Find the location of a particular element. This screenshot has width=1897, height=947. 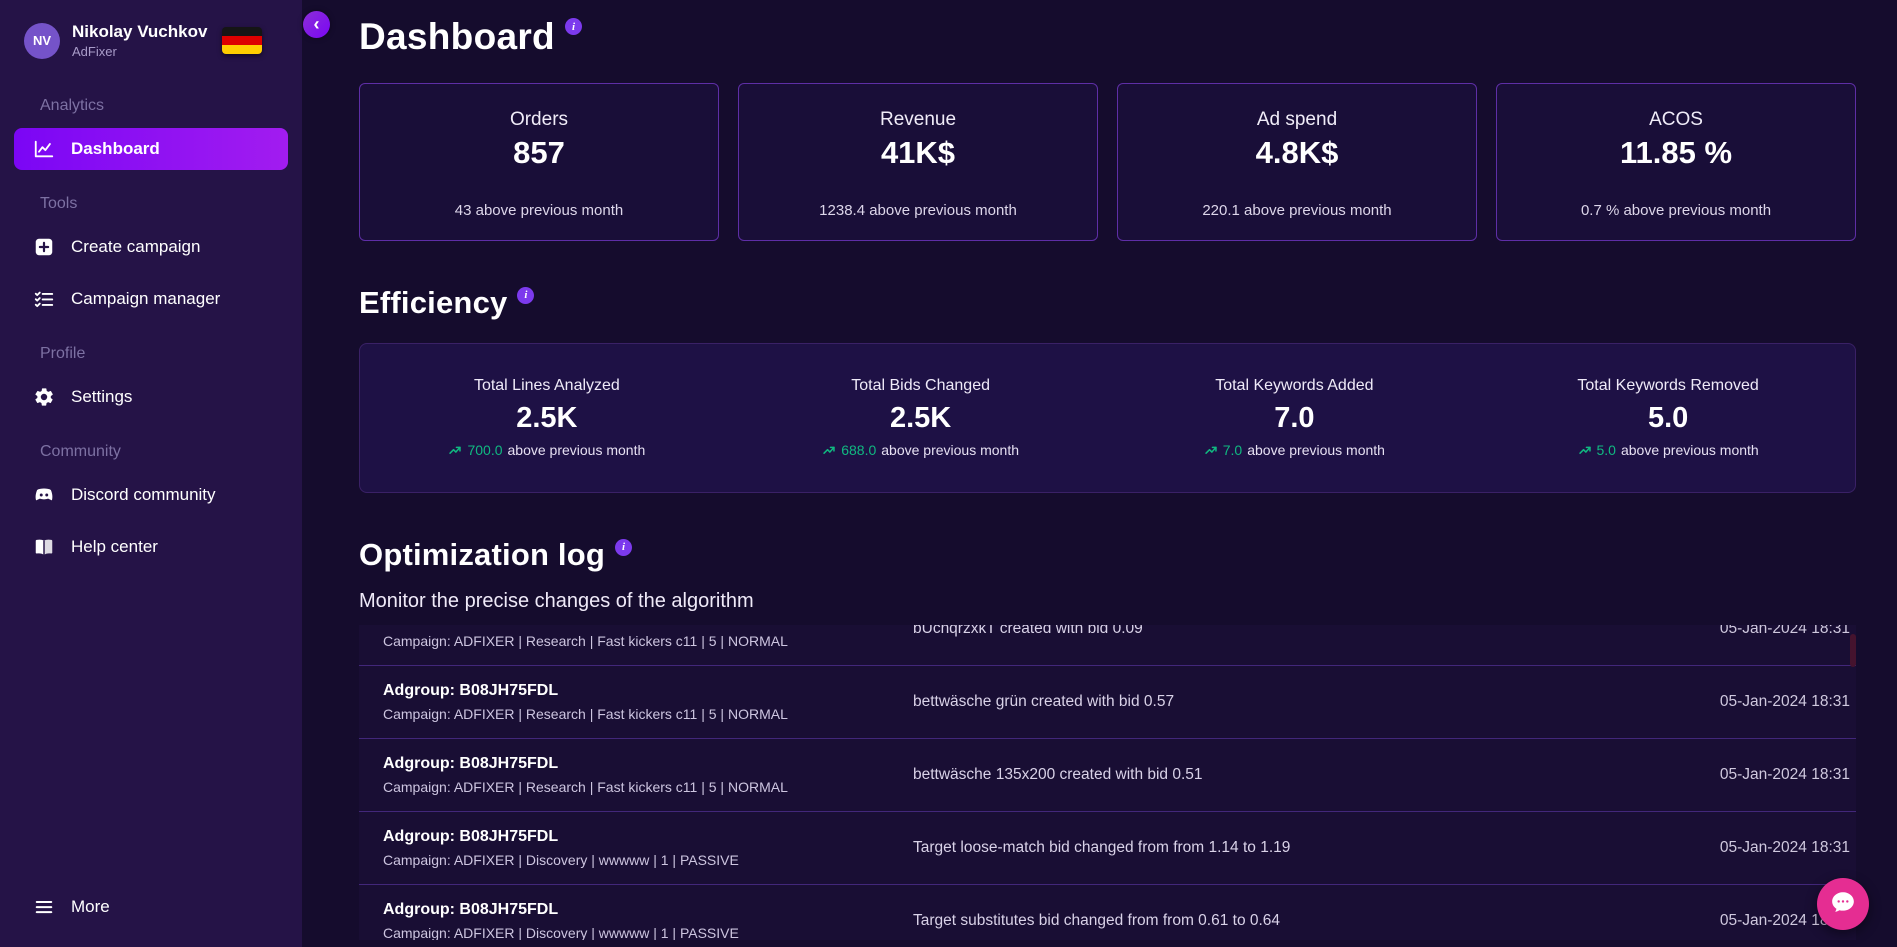

log-description: bettwäsche grün created with bid 0.57 is located at coordinates (1044, 701).